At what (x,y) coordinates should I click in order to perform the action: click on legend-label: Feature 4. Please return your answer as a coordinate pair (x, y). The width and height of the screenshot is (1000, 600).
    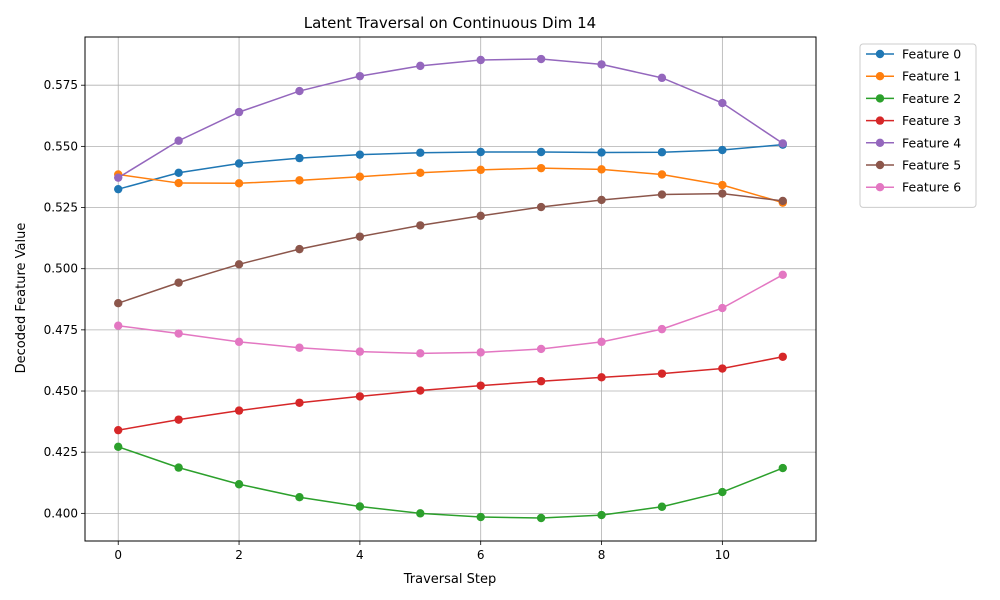
    Looking at the image, I should click on (931, 142).